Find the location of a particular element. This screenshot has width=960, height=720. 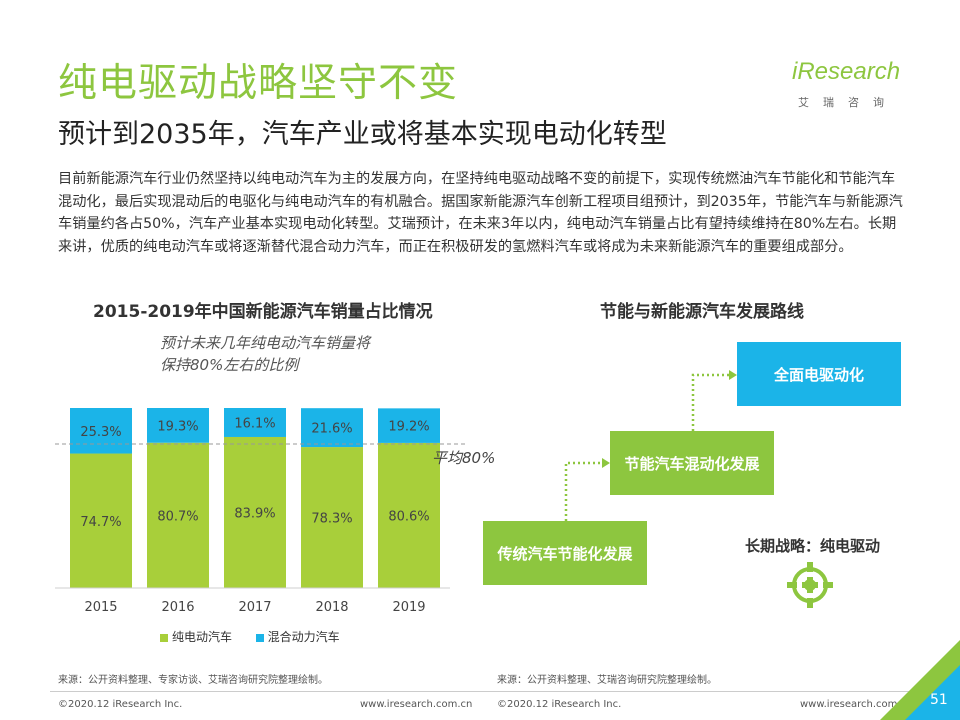

page-number: 51 is located at coordinates (939, 700).